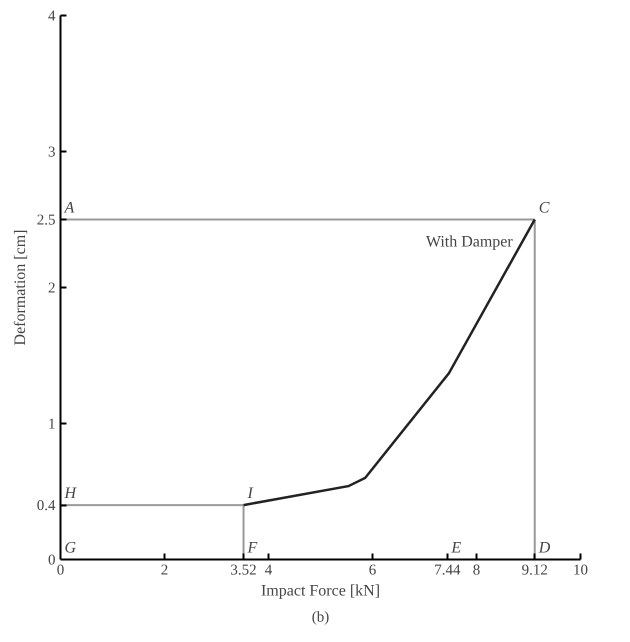 This screenshot has height=642, width=630. I want to click on y-tick-label: 3, so click(52, 152).